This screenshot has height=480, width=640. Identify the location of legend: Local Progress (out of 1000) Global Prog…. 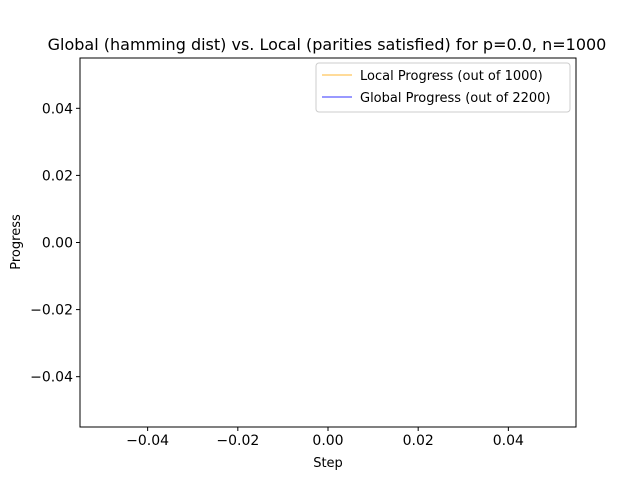
(443, 87).